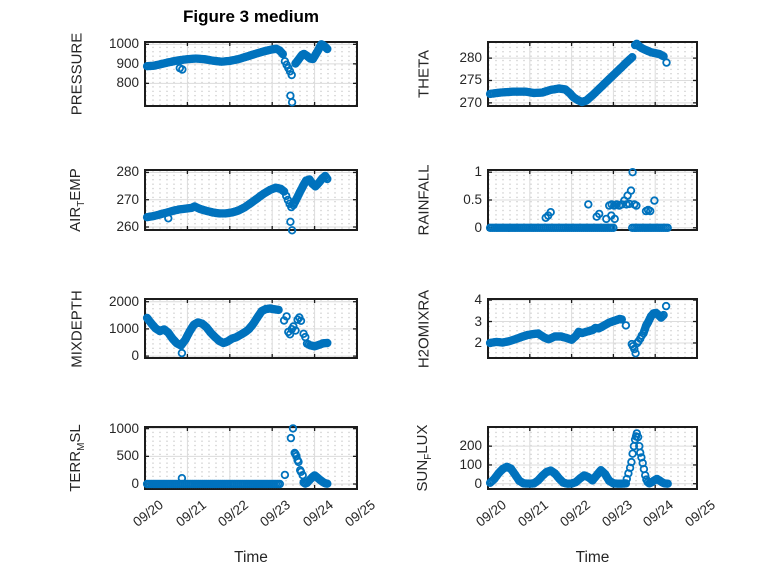  What do you see at coordinates (123, 301) in the screenshot?
I see `y-tick-label: 2000` at bounding box center [123, 301].